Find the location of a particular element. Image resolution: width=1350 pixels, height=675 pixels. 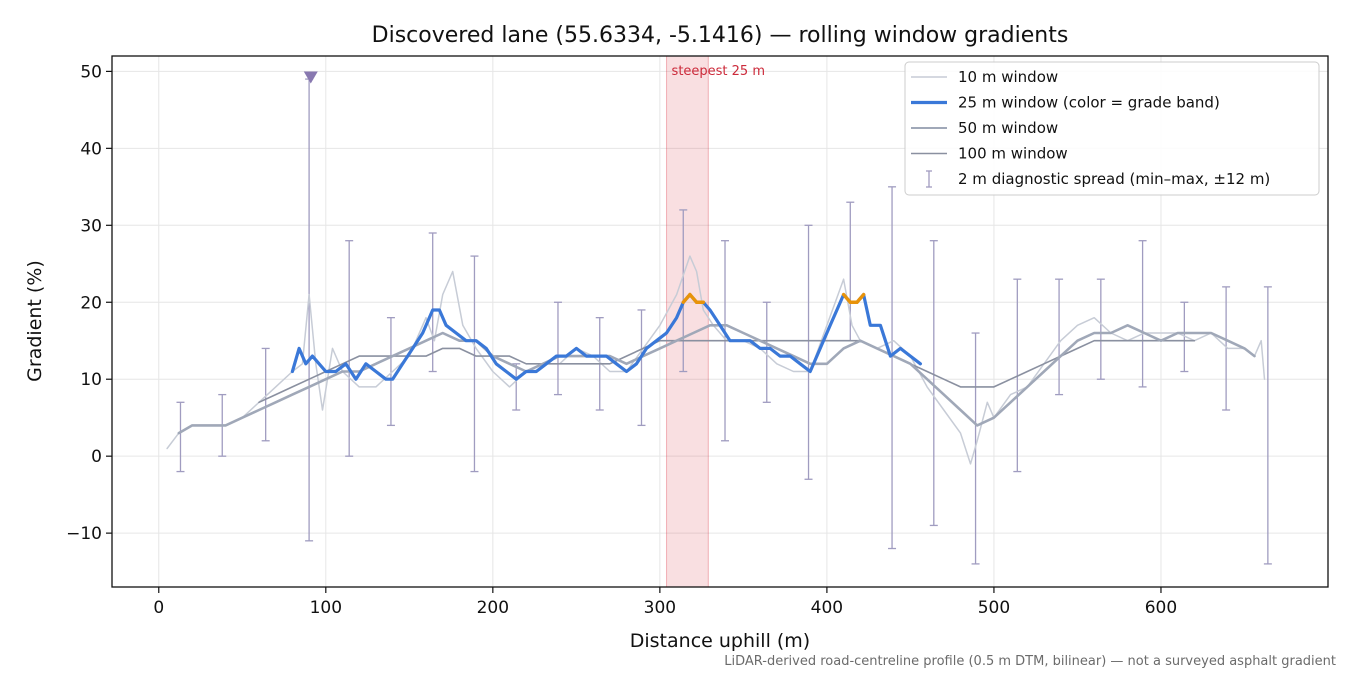

spike-marker-triangle is located at coordinates (310, 77).